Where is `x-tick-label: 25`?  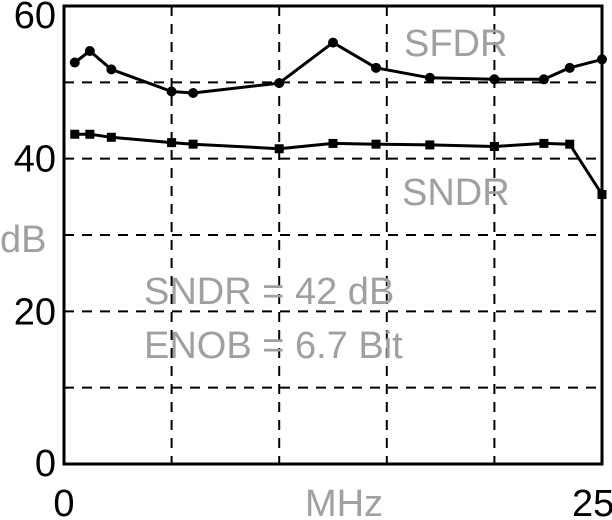
x-tick-label: 25 is located at coordinates (592, 501).